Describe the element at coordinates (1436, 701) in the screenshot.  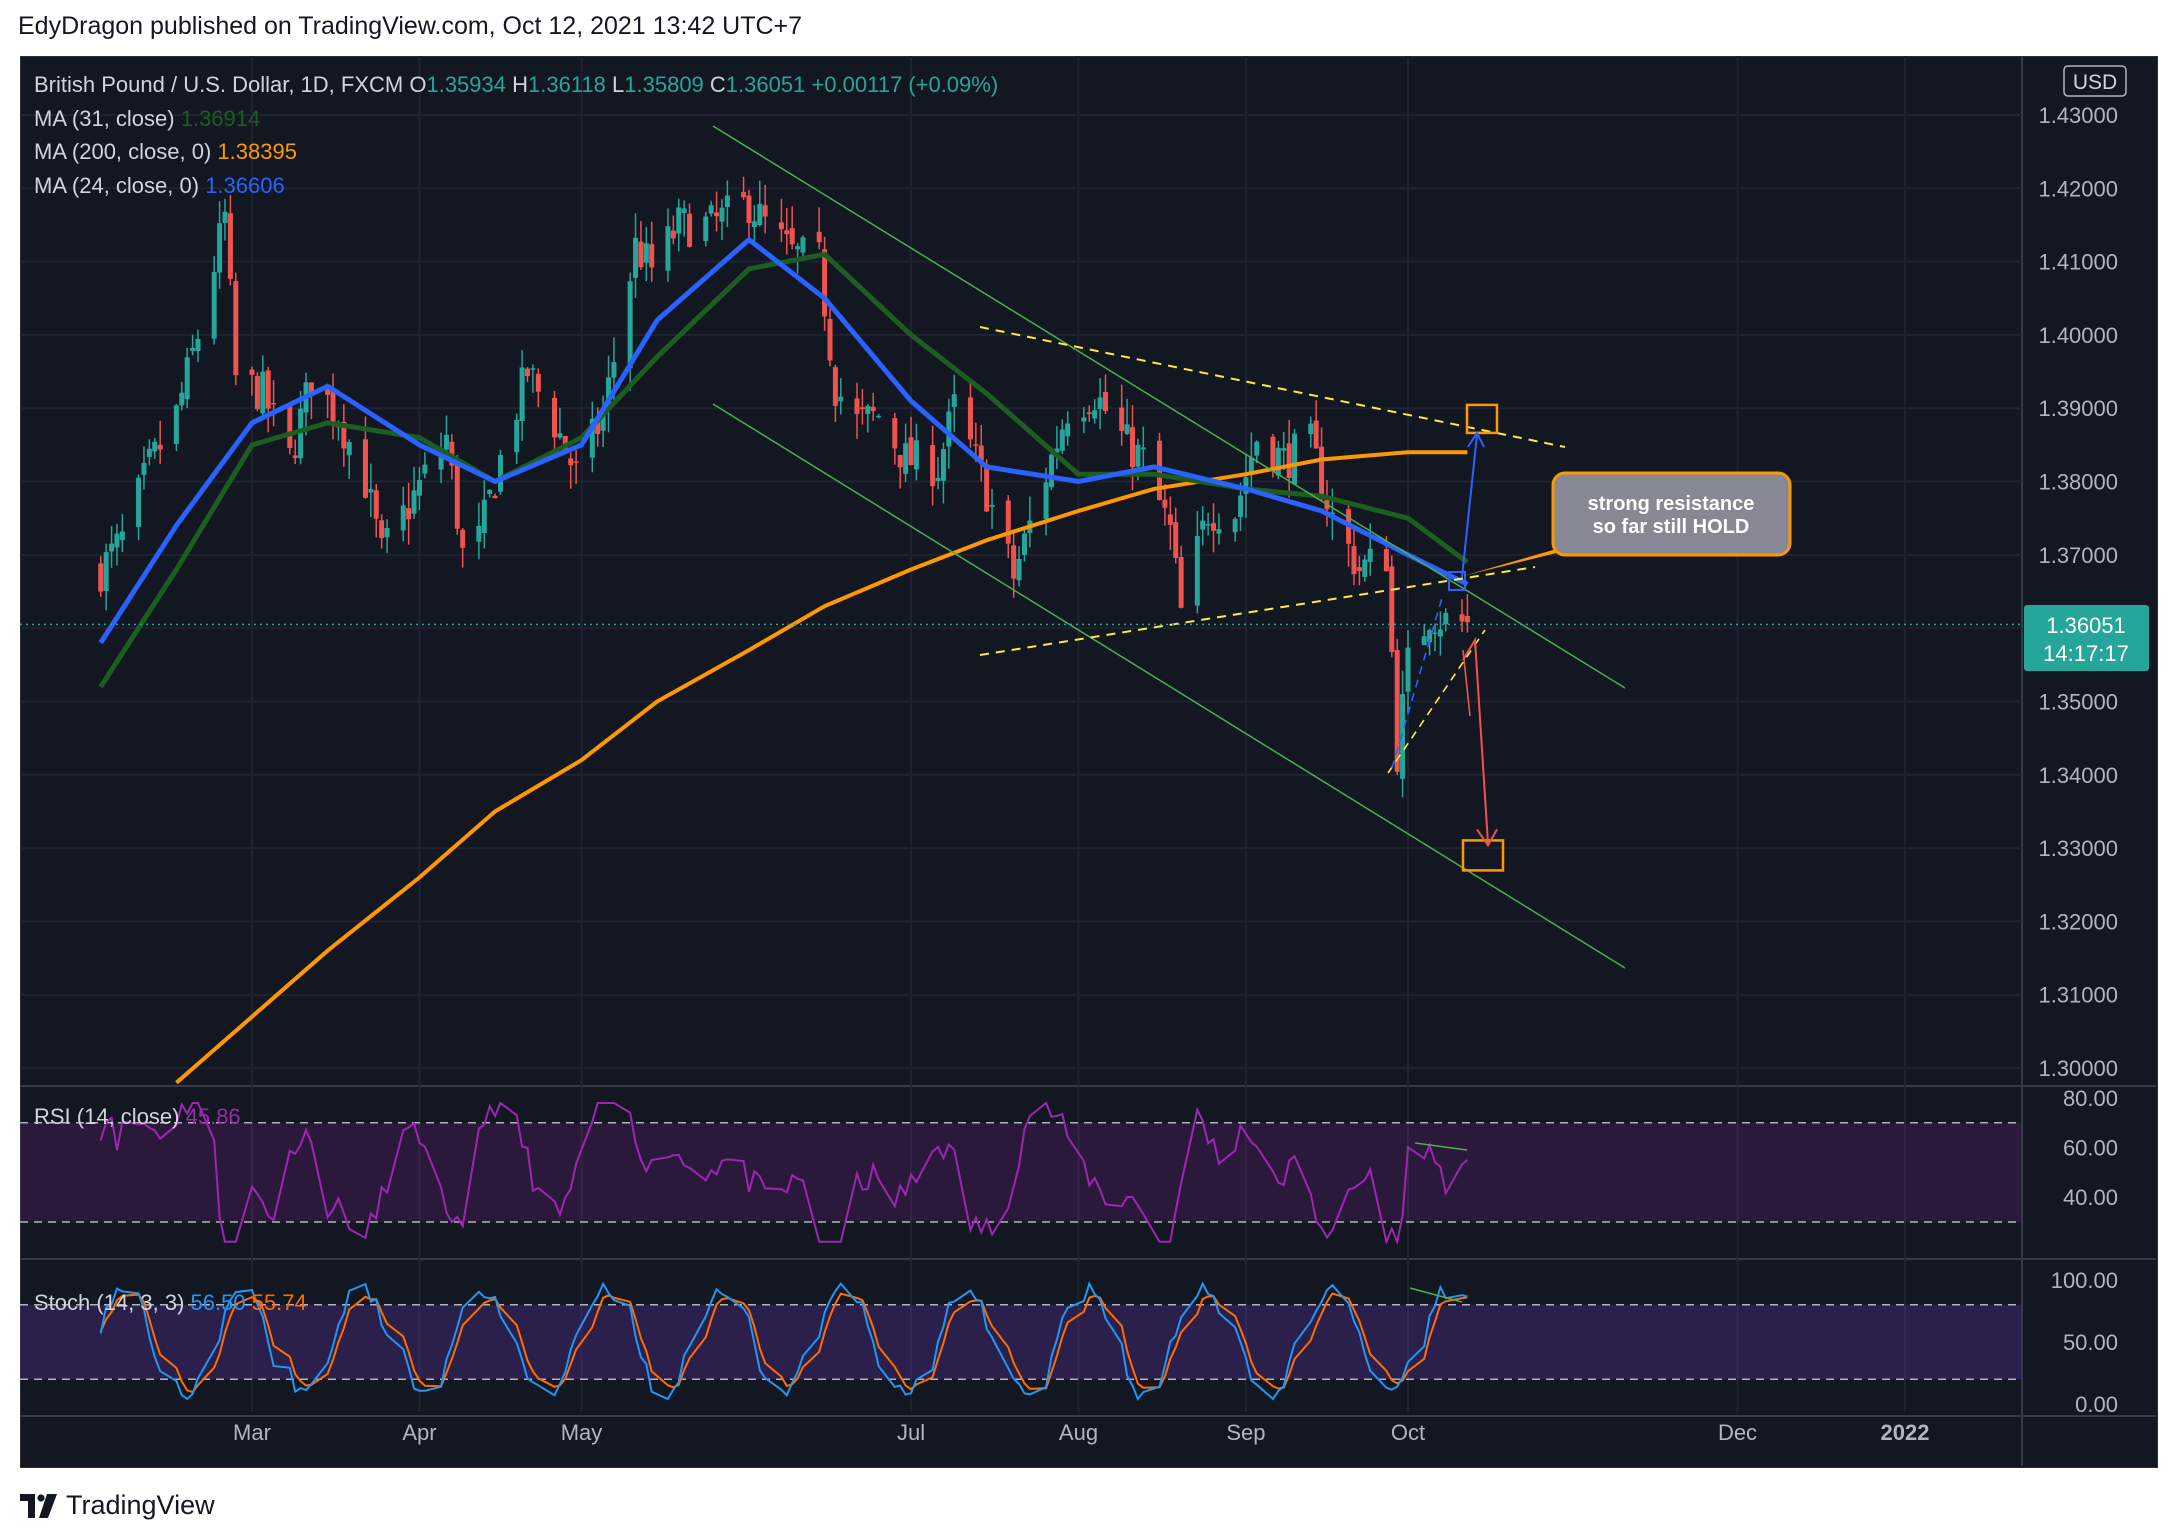
I see `wedge-dashed` at that location.